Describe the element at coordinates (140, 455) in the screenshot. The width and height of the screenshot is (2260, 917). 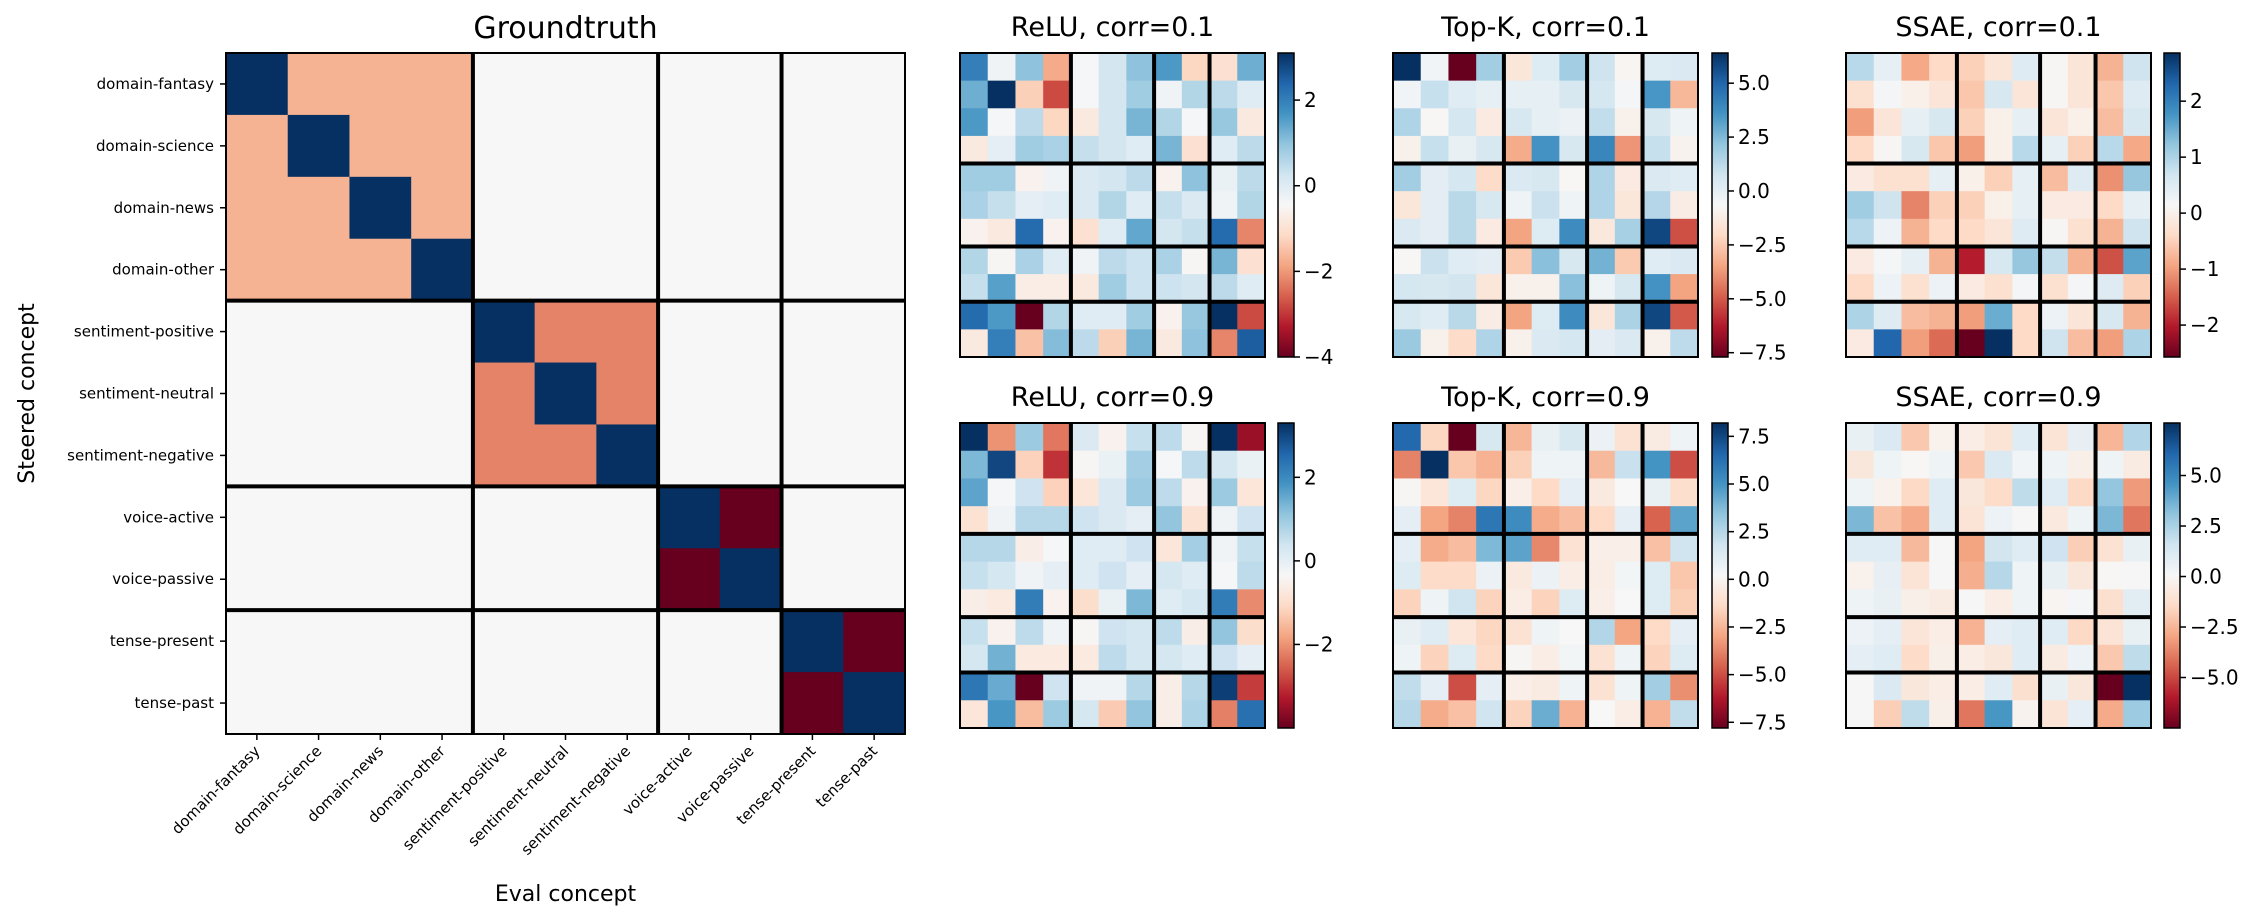
I see `y-tick-label: sentiment-negative` at that location.